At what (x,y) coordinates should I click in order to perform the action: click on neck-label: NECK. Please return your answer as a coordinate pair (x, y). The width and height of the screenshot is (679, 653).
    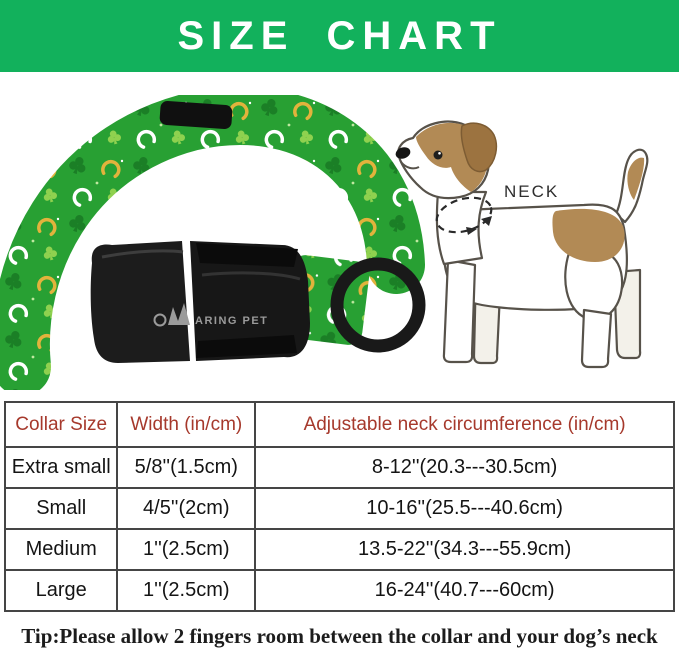
    Looking at the image, I should click on (531, 191).